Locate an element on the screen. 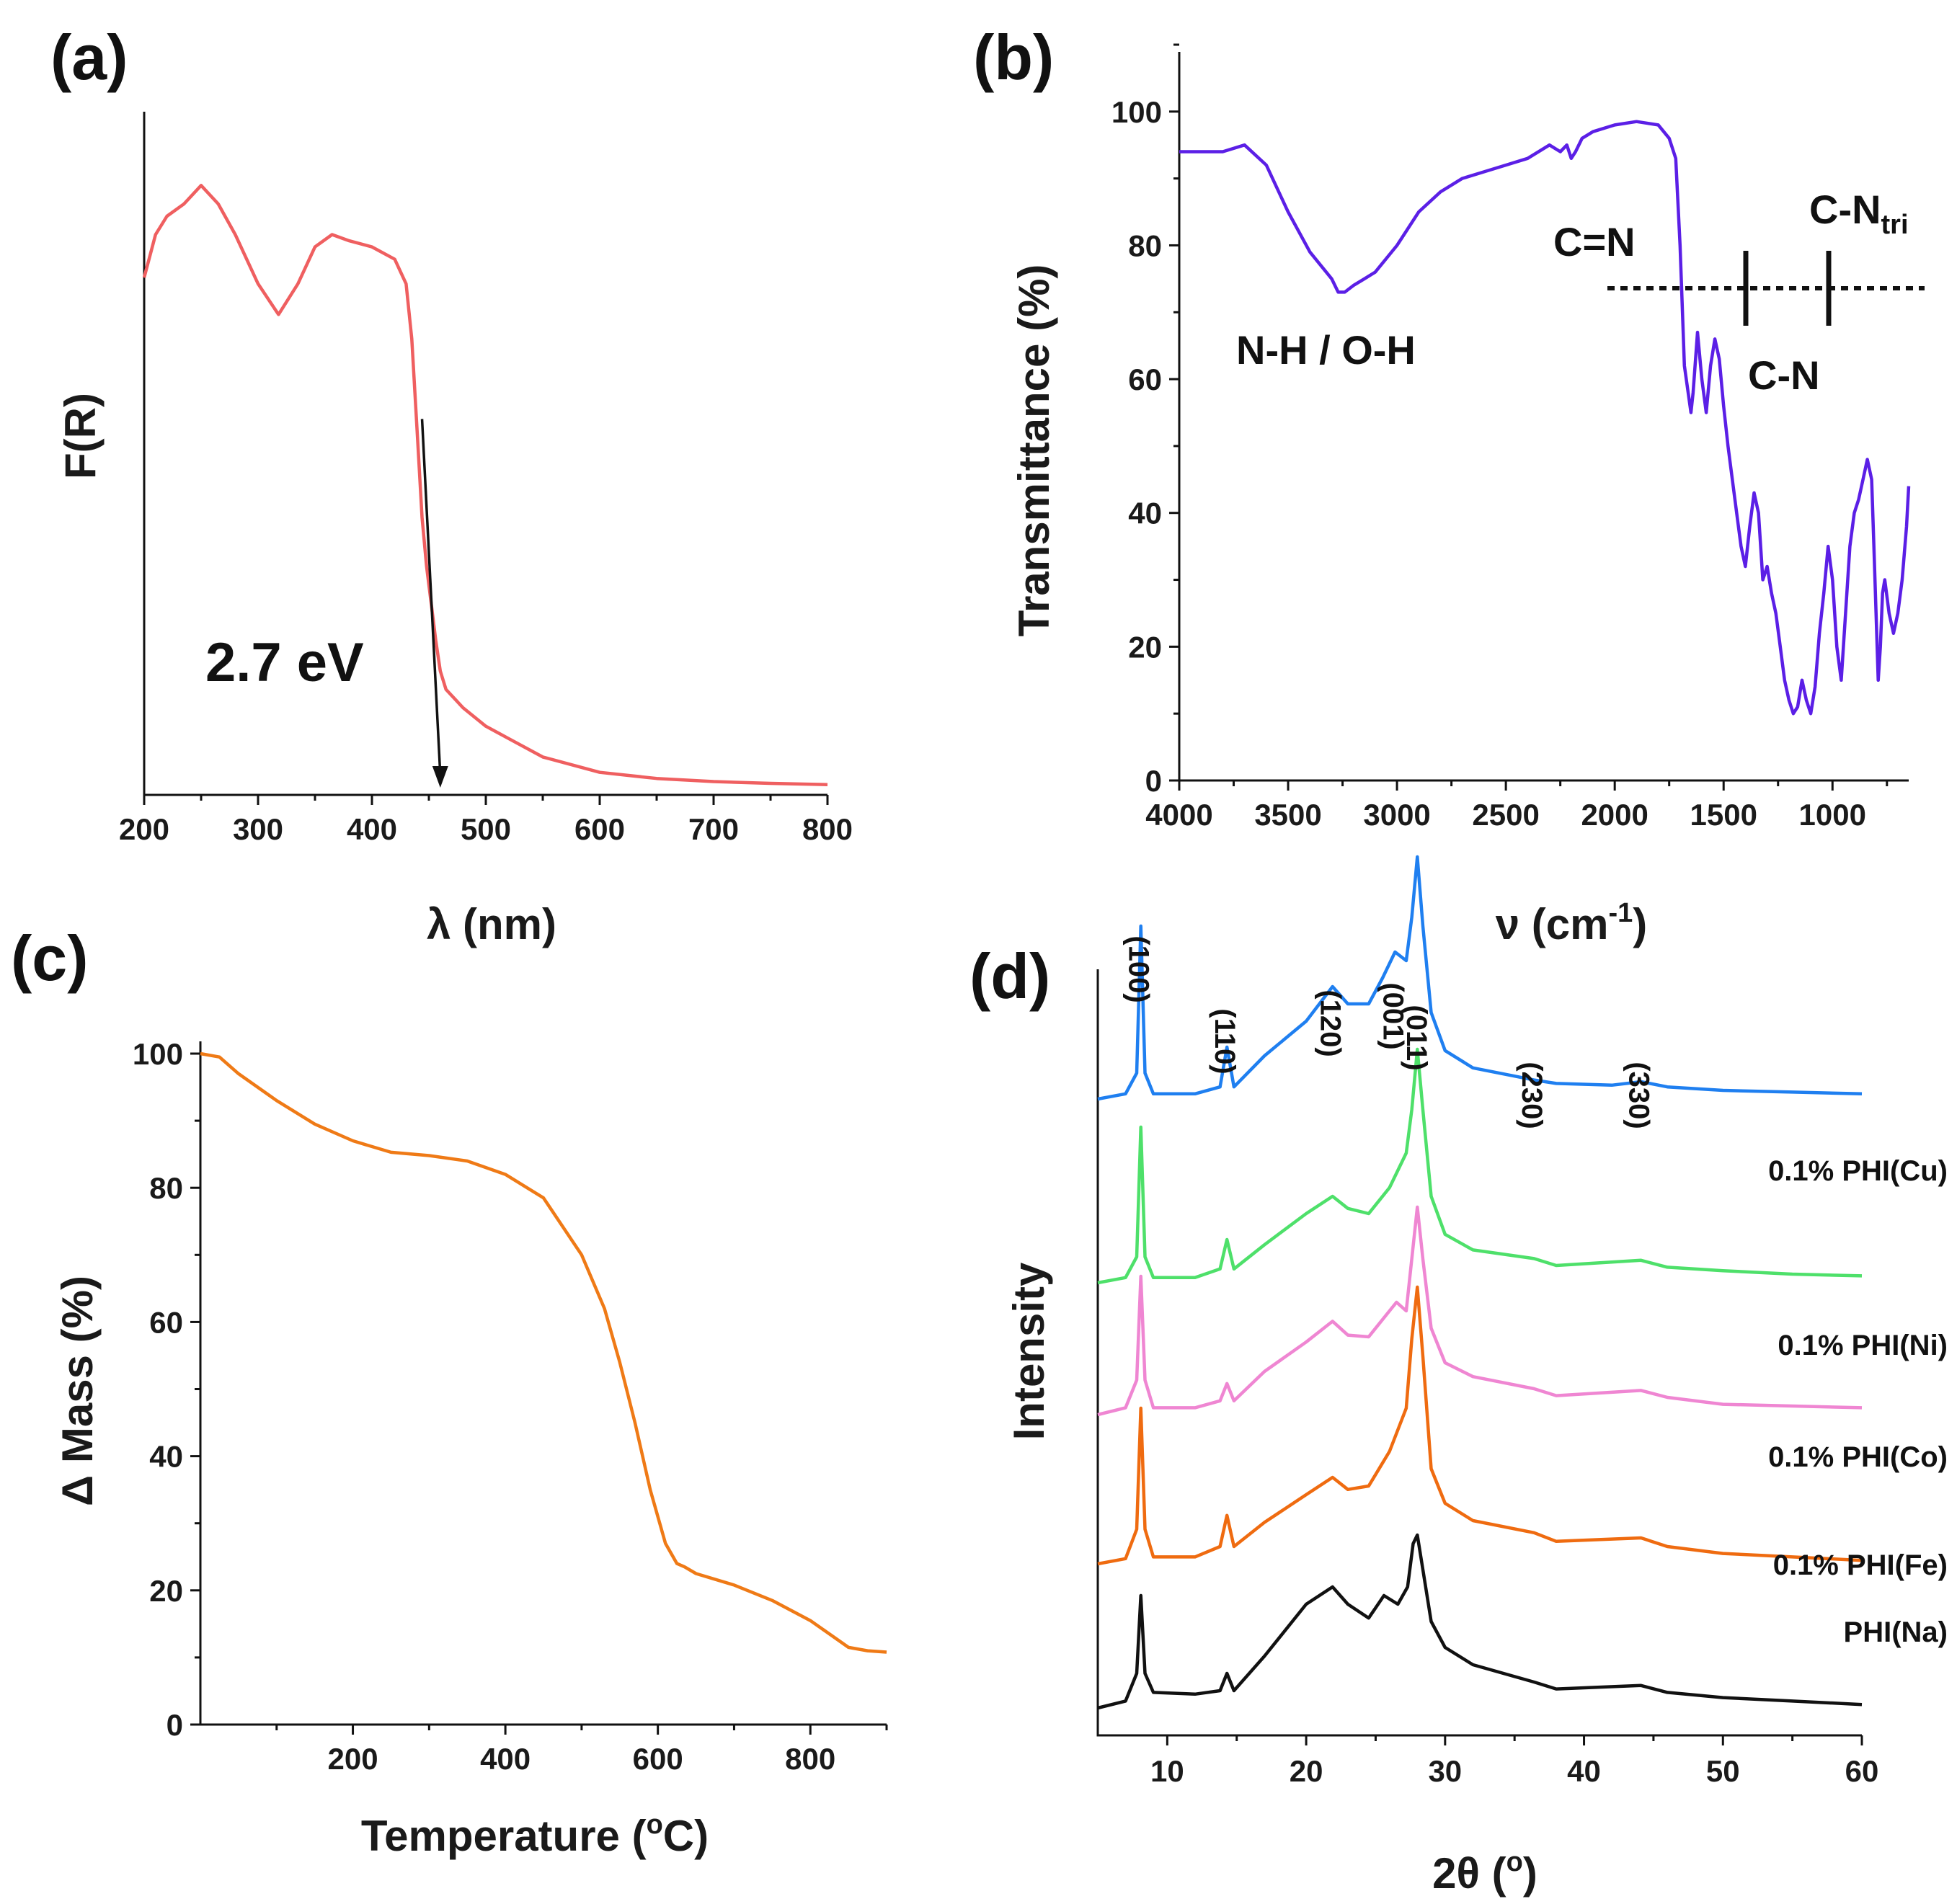 Image resolution: width=1957 pixels, height=1904 pixels. cn-double-annotation: C=N is located at coordinates (1595, 241).